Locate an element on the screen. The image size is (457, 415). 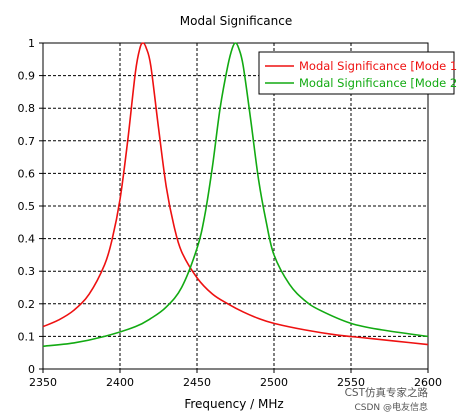
y-tick-label: 0.6 is located at coordinates (27, 173).